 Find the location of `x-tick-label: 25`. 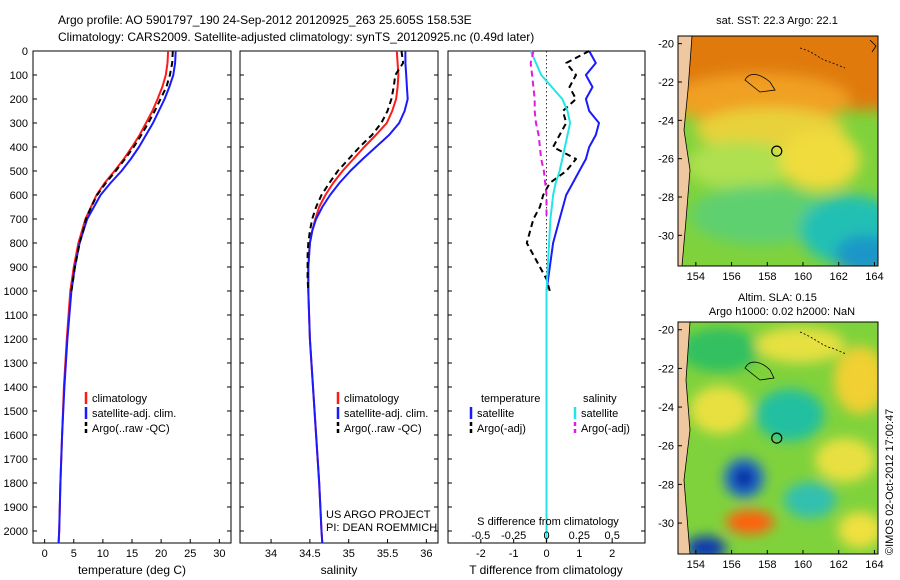

x-tick-label: 25 is located at coordinates (190, 554).